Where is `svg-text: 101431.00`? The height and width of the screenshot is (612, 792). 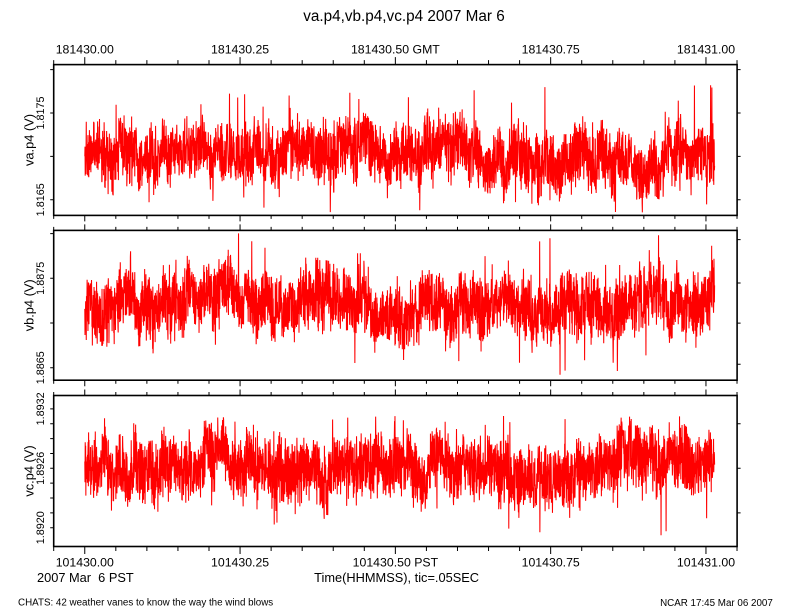
svg-text: 101431.00 is located at coordinates (706, 563).